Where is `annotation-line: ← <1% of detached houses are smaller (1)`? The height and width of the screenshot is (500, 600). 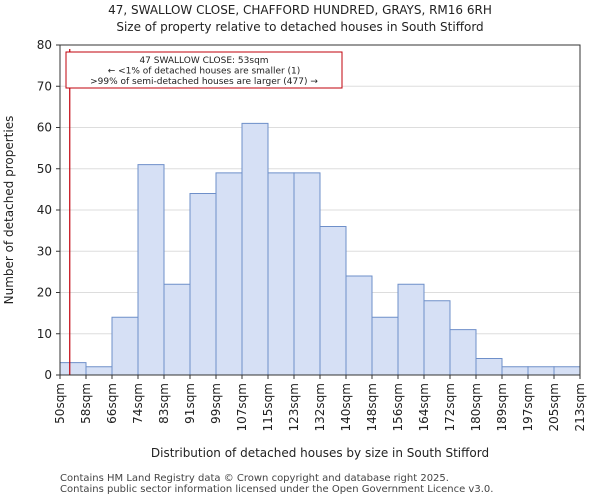
annotation-line: ← <1% of detached houses are smaller (1) is located at coordinates (204, 72).